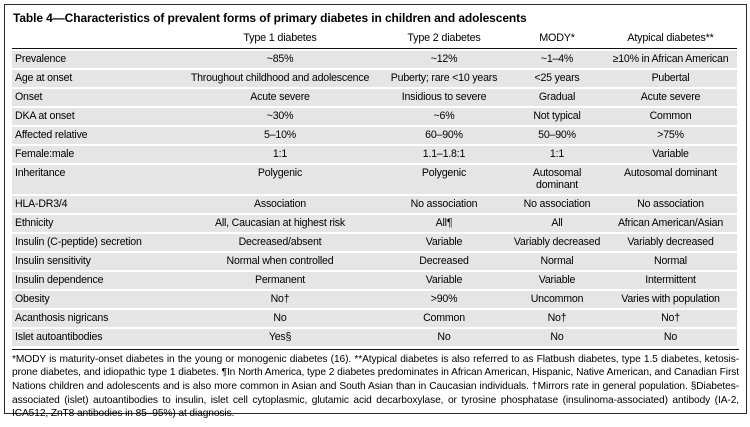 The image size is (750, 427). I want to click on cell: >90%, so click(444, 299).